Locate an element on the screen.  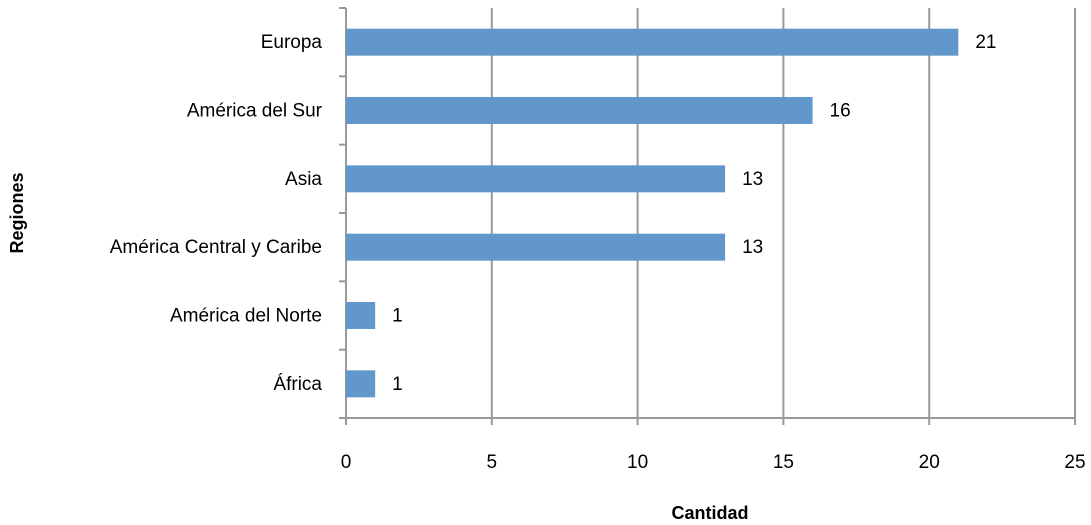
x-tick-label: 0 is located at coordinates (346, 462).